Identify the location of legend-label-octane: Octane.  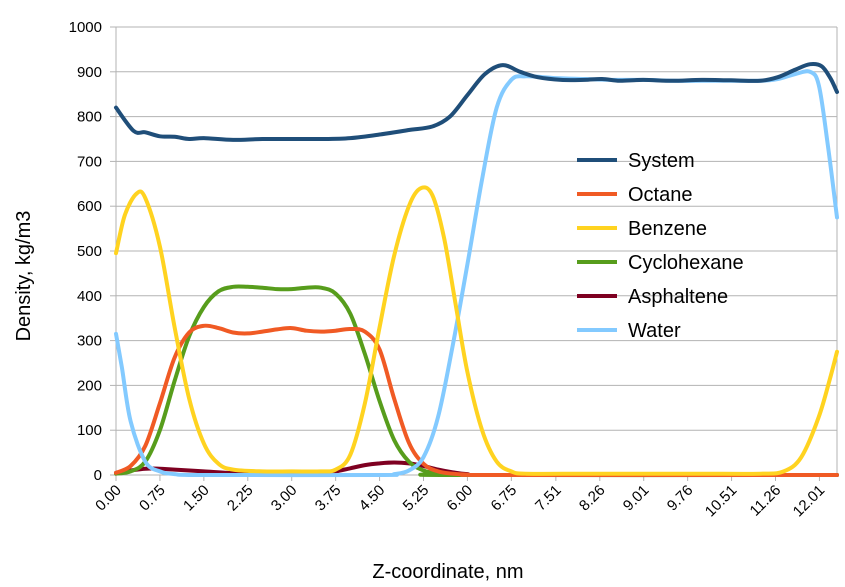
(660, 195).